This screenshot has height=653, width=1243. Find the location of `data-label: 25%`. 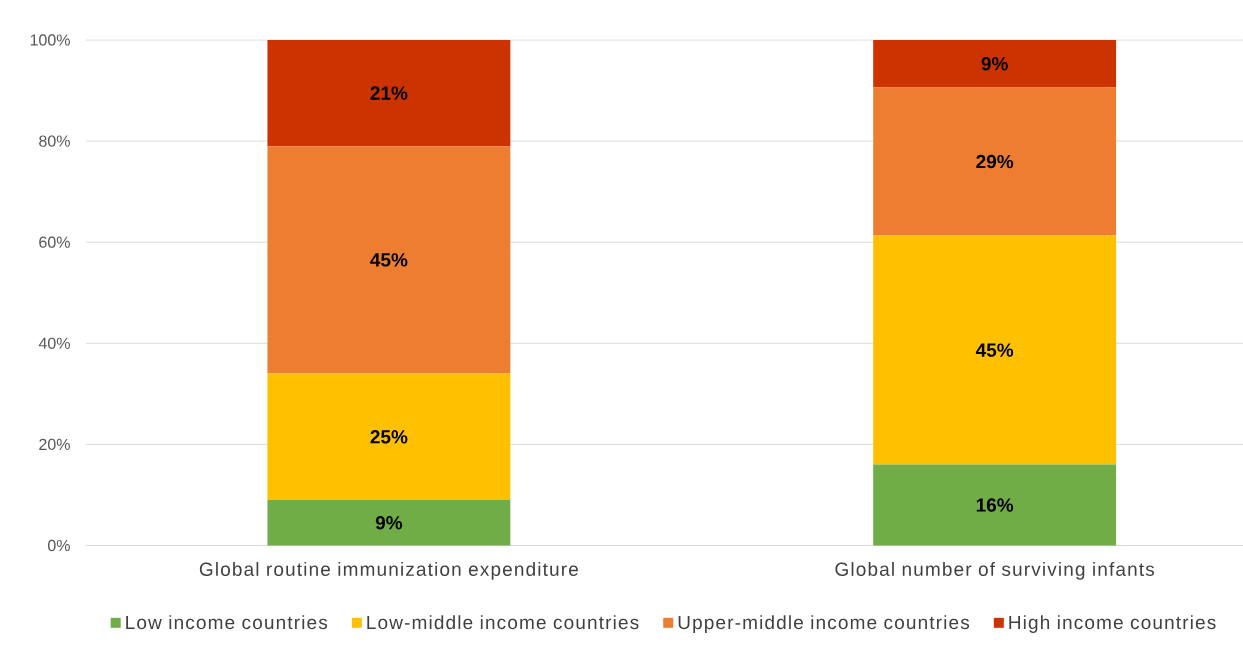

data-label: 25% is located at coordinates (389, 437).